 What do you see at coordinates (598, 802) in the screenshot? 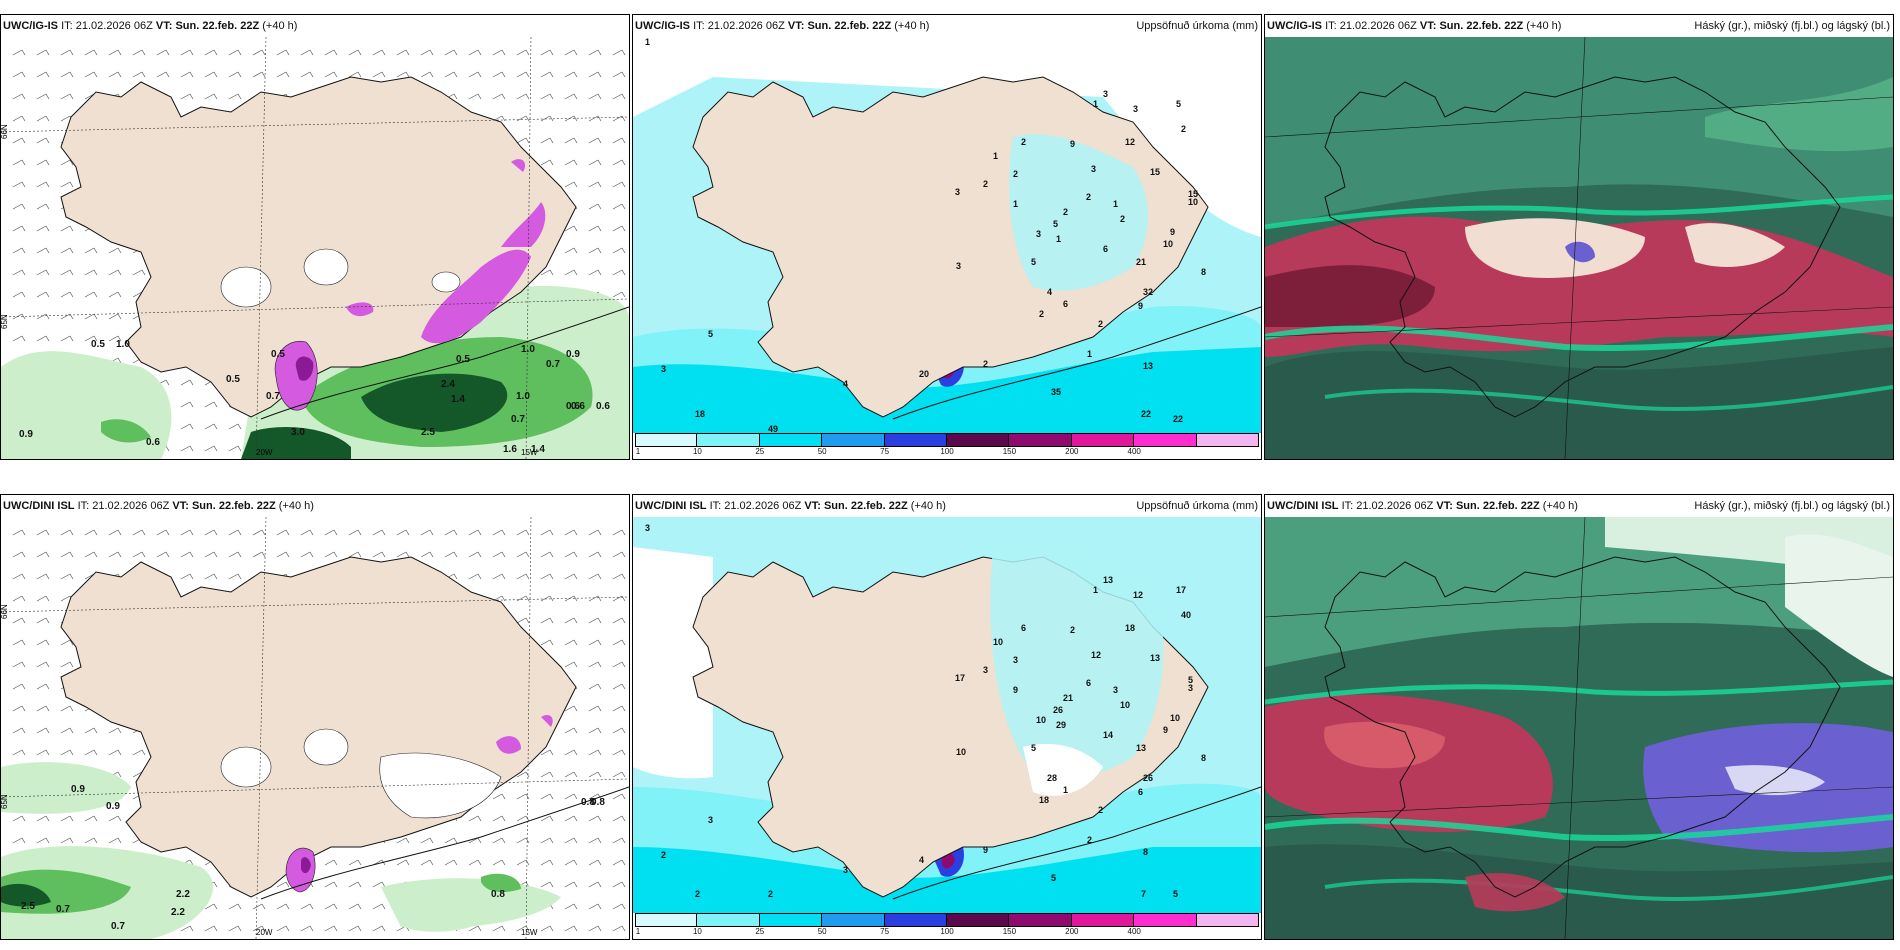
I see `wind-value-label: 0.8` at bounding box center [598, 802].